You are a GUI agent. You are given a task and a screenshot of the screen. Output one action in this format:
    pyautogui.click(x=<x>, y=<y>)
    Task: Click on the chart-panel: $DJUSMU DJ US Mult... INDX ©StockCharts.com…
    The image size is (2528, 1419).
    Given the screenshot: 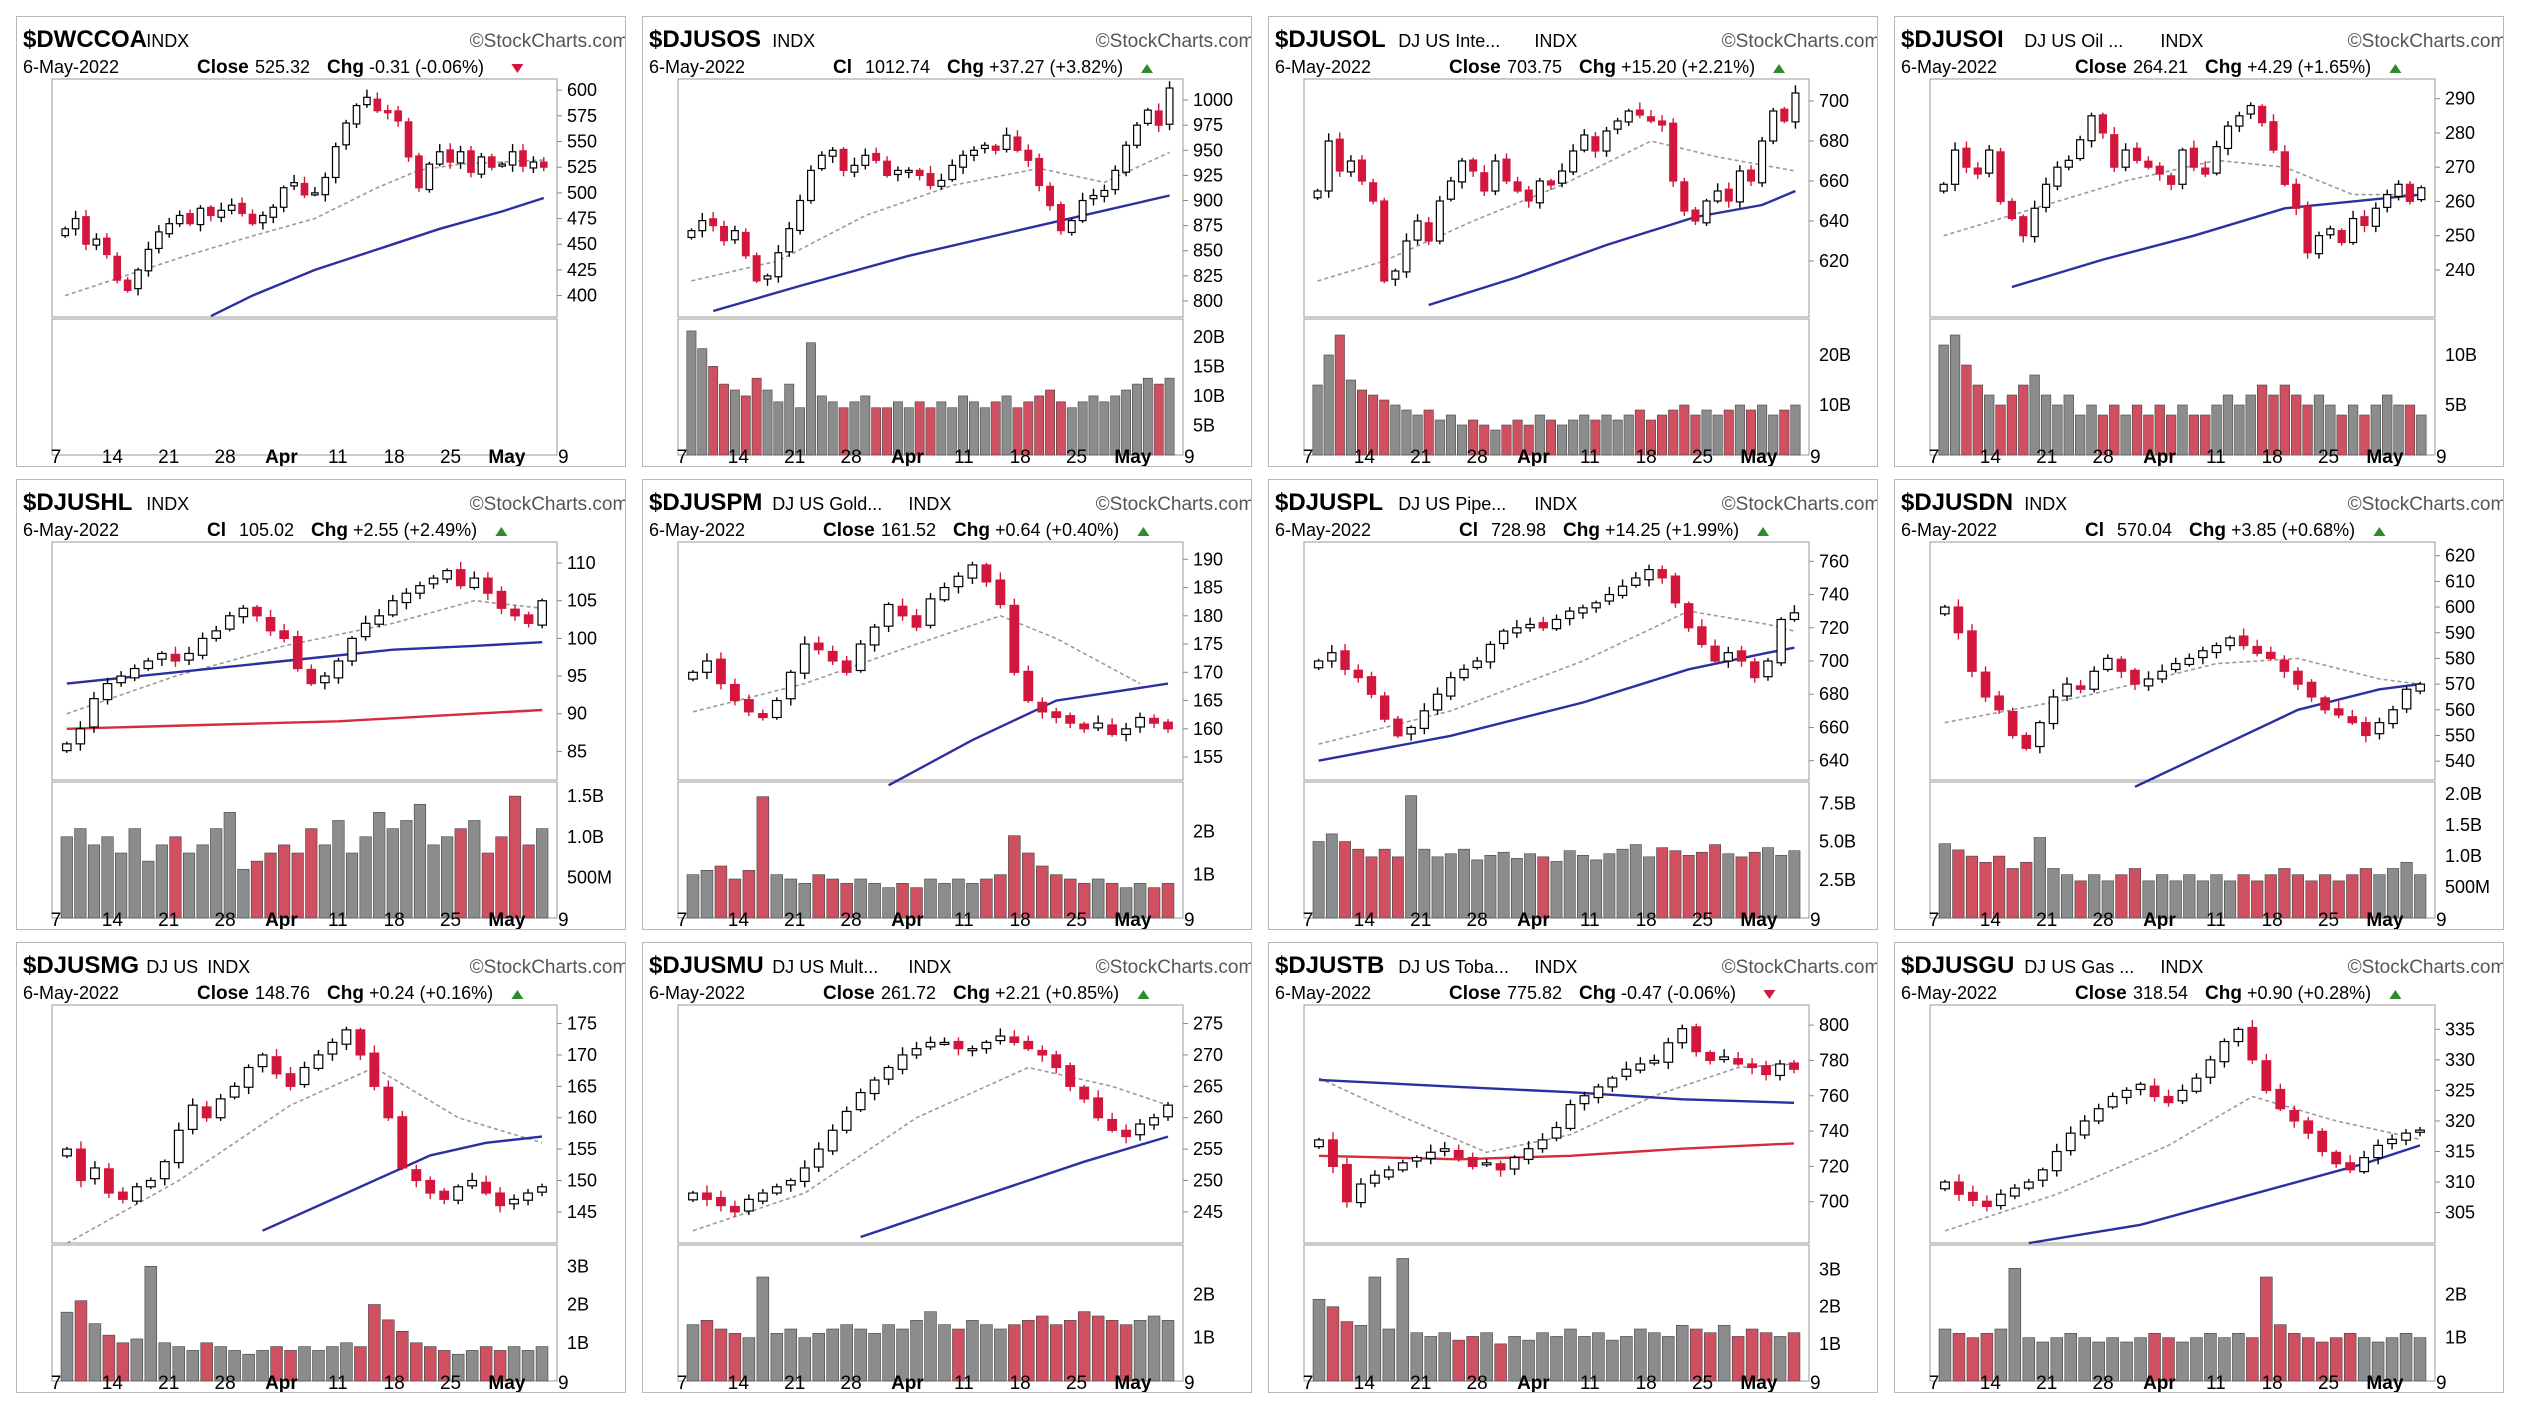 What is the action you would take?
    pyautogui.click(x=947, y=1167)
    